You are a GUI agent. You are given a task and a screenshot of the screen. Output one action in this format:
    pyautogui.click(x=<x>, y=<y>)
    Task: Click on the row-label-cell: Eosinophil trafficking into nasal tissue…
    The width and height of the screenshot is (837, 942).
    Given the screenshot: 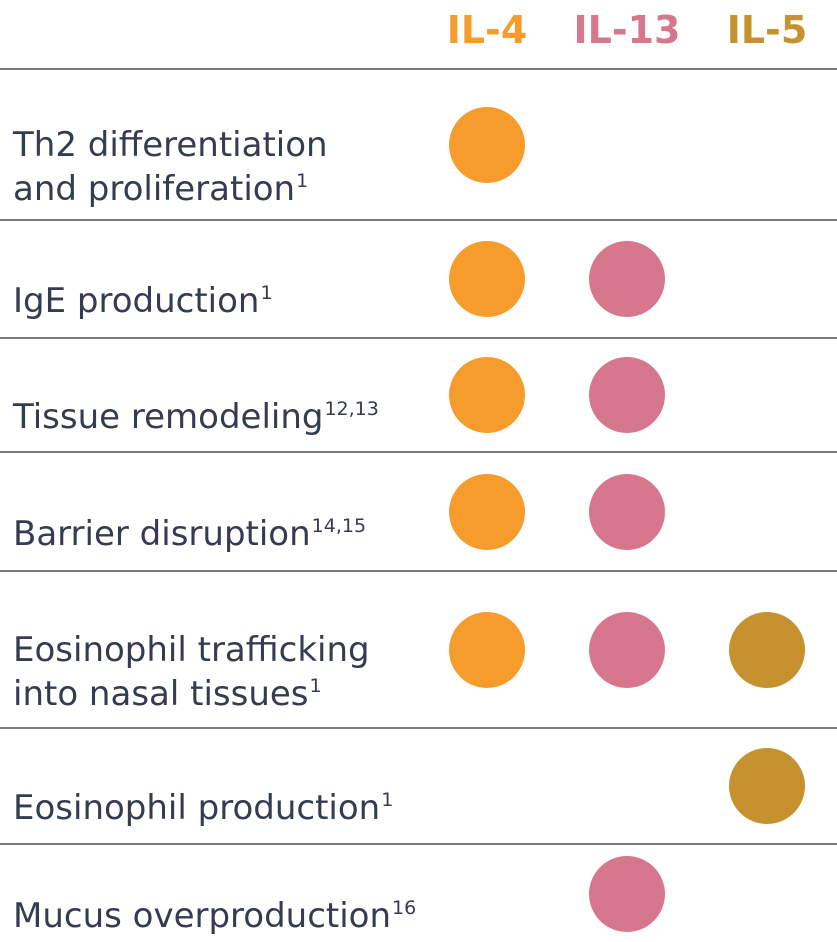 What is the action you would take?
    pyautogui.click(x=208, y=650)
    